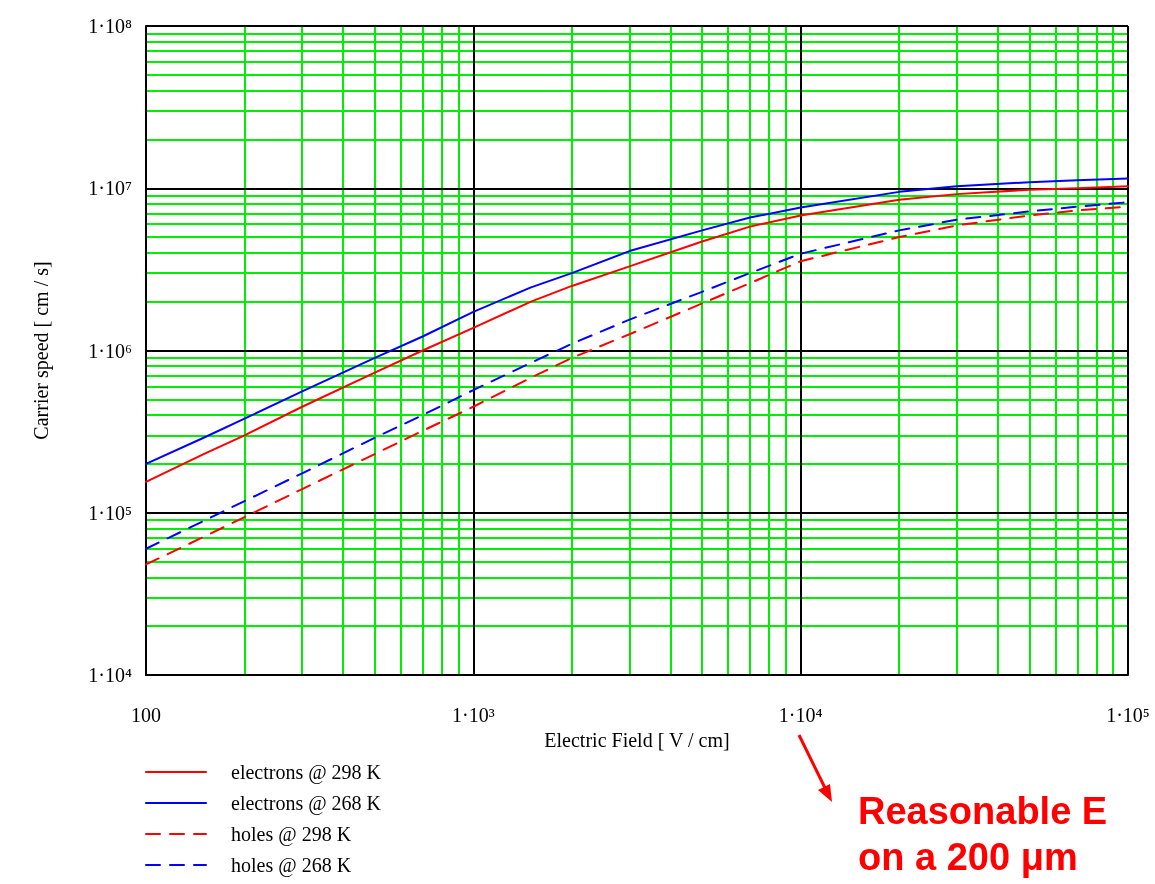 The width and height of the screenshot is (1155, 884). What do you see at coordinates (110, 350) in the screenshot?
I see `y-tick-label: 1·10⁶` at bounding box center [110, 350].